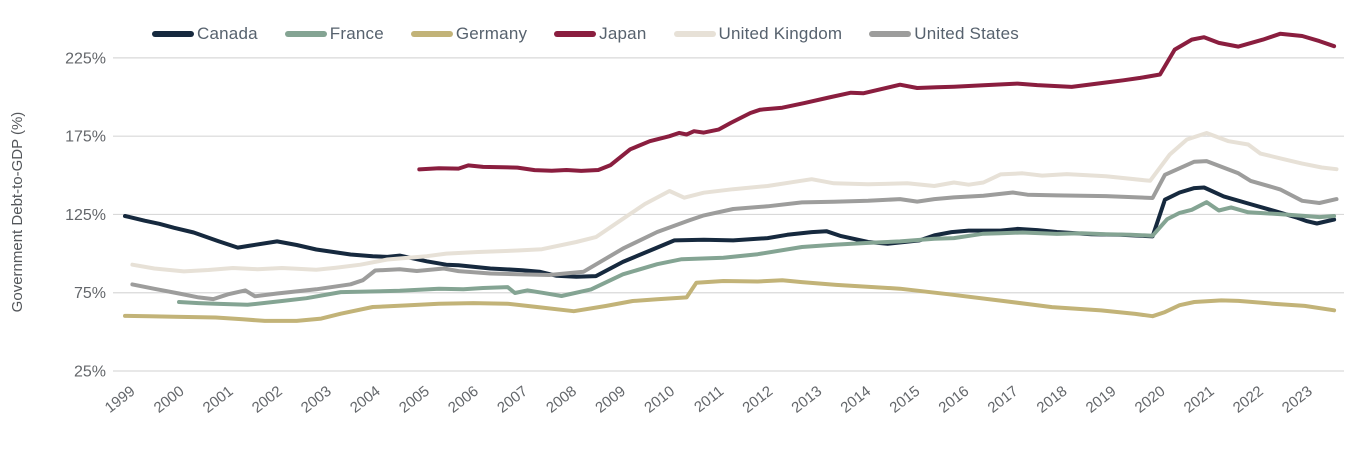 The height and width of the screenshot is (449, 1347). I want to click on x-tick-label-2010: 2010, so click(659, 400).